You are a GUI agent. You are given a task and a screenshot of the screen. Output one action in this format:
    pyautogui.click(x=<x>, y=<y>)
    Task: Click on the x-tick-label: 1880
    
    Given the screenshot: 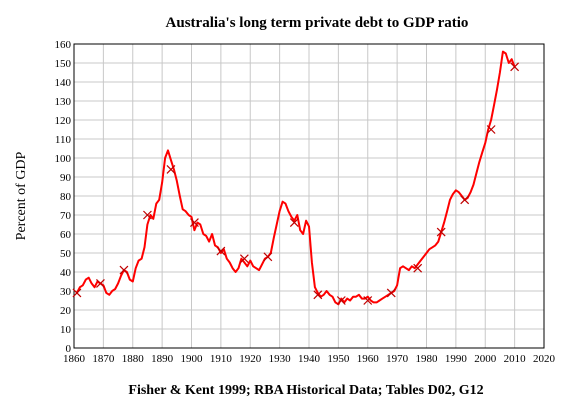 What is the action you would take?
    pyautogui.click(x=133, y=359)
    